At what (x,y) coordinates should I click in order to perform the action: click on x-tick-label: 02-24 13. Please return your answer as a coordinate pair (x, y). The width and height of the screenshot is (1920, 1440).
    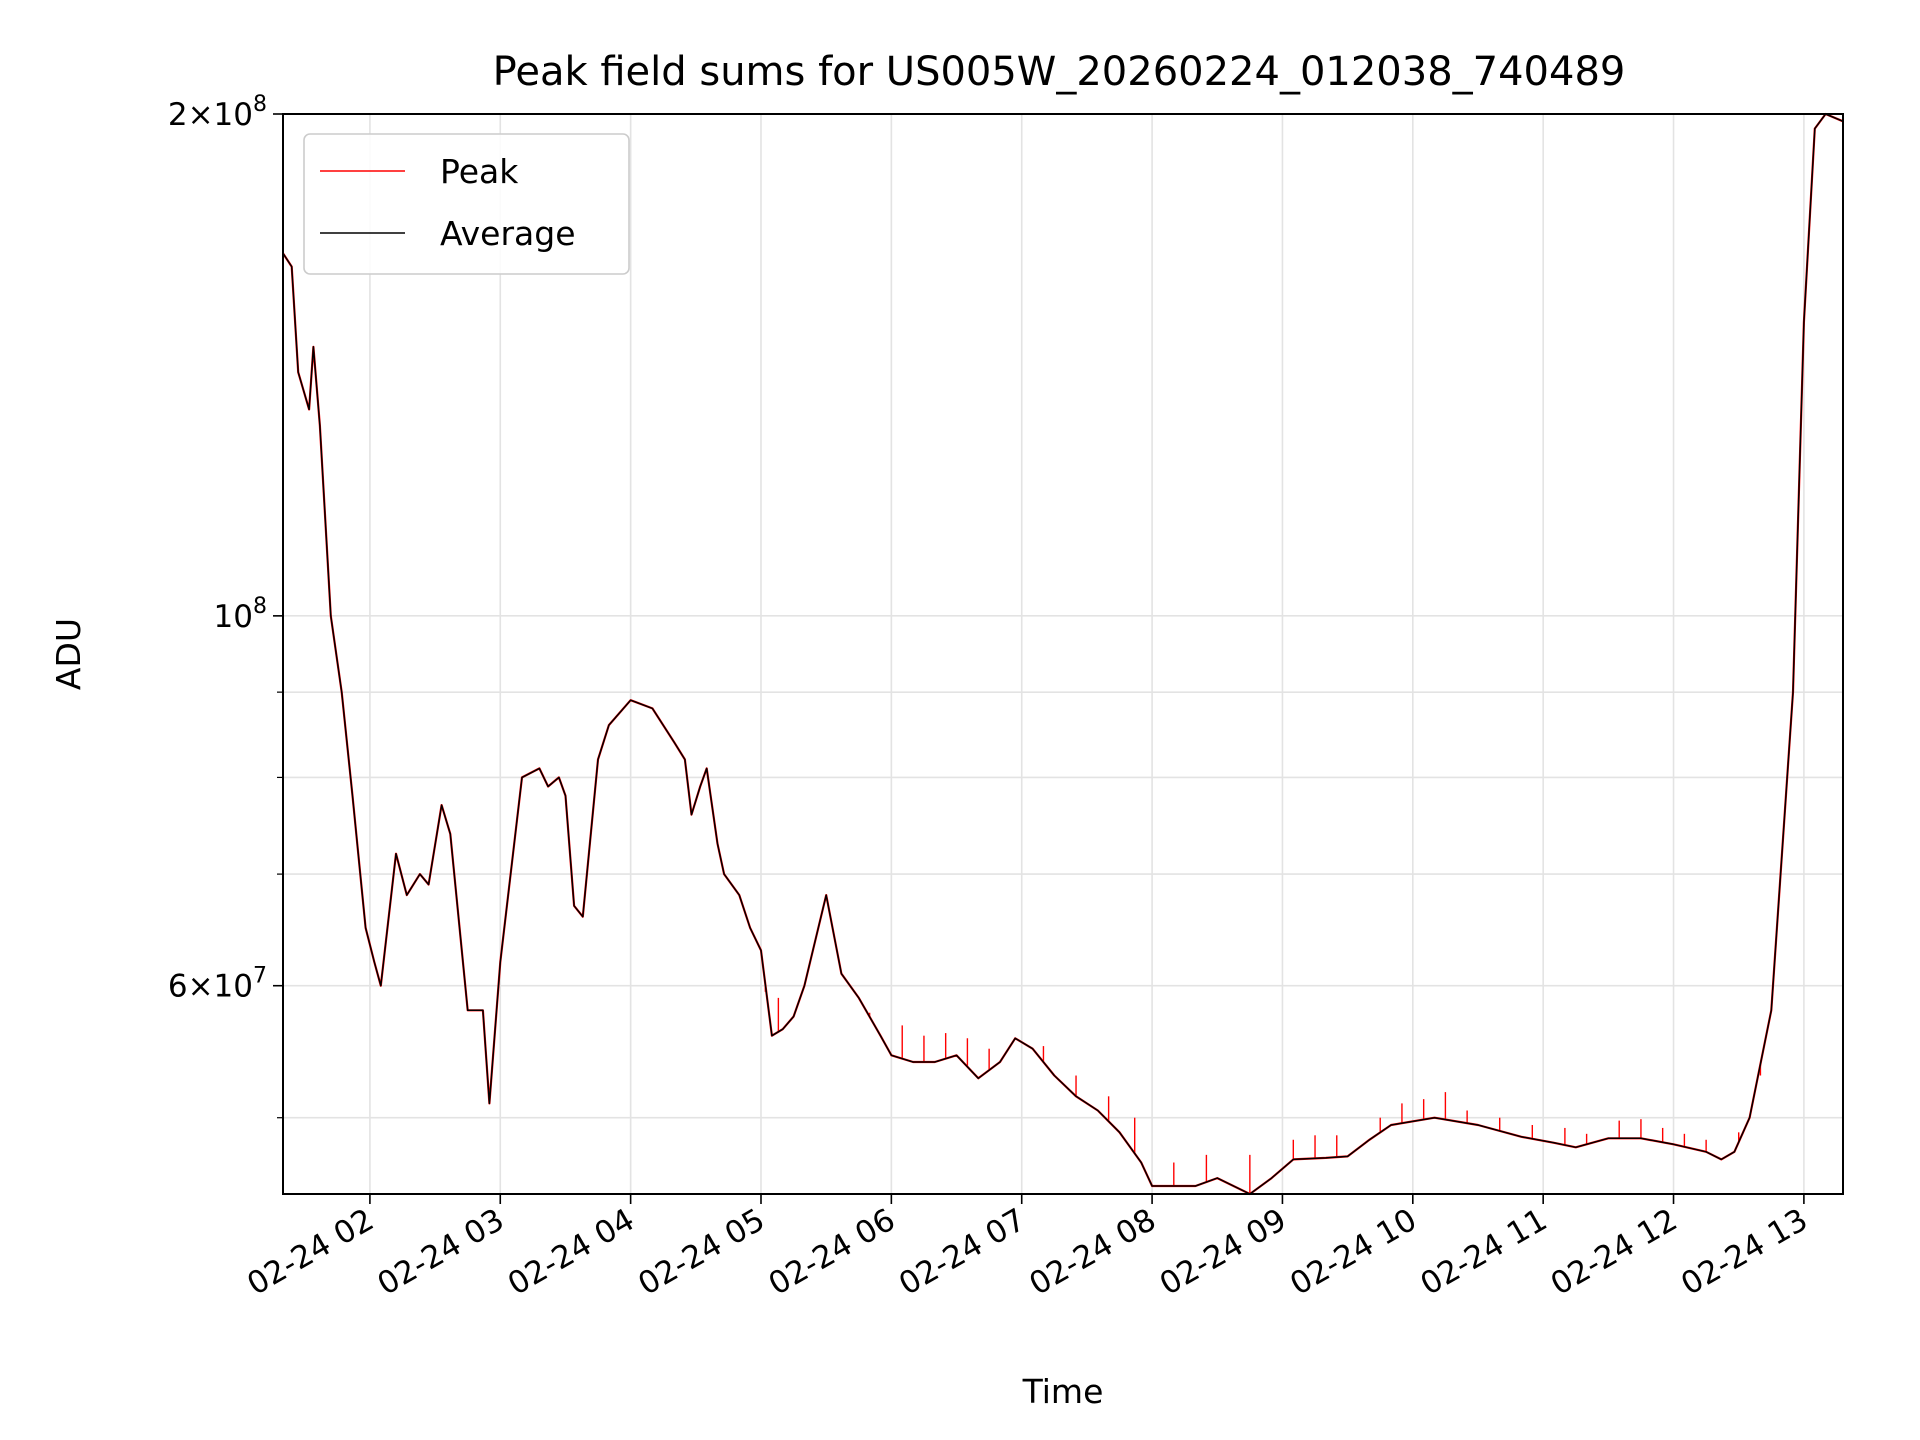
    Looking at the image, I should click on (1744, 1252).